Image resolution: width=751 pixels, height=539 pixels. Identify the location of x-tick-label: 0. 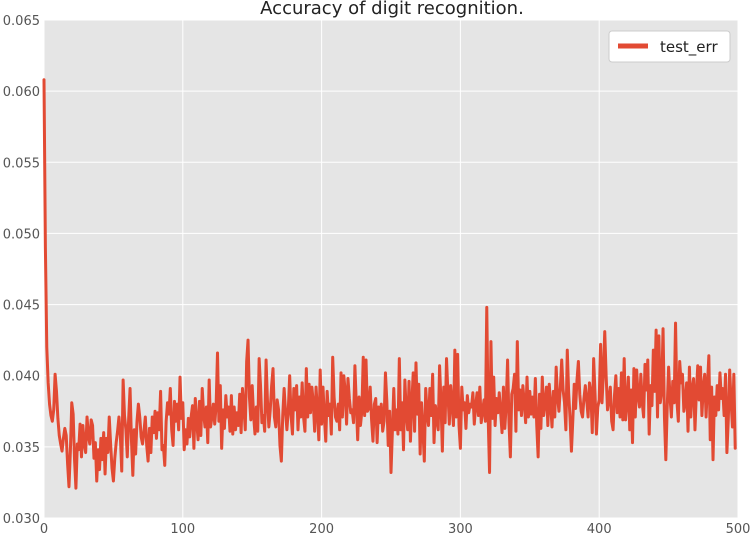
(44, 529).